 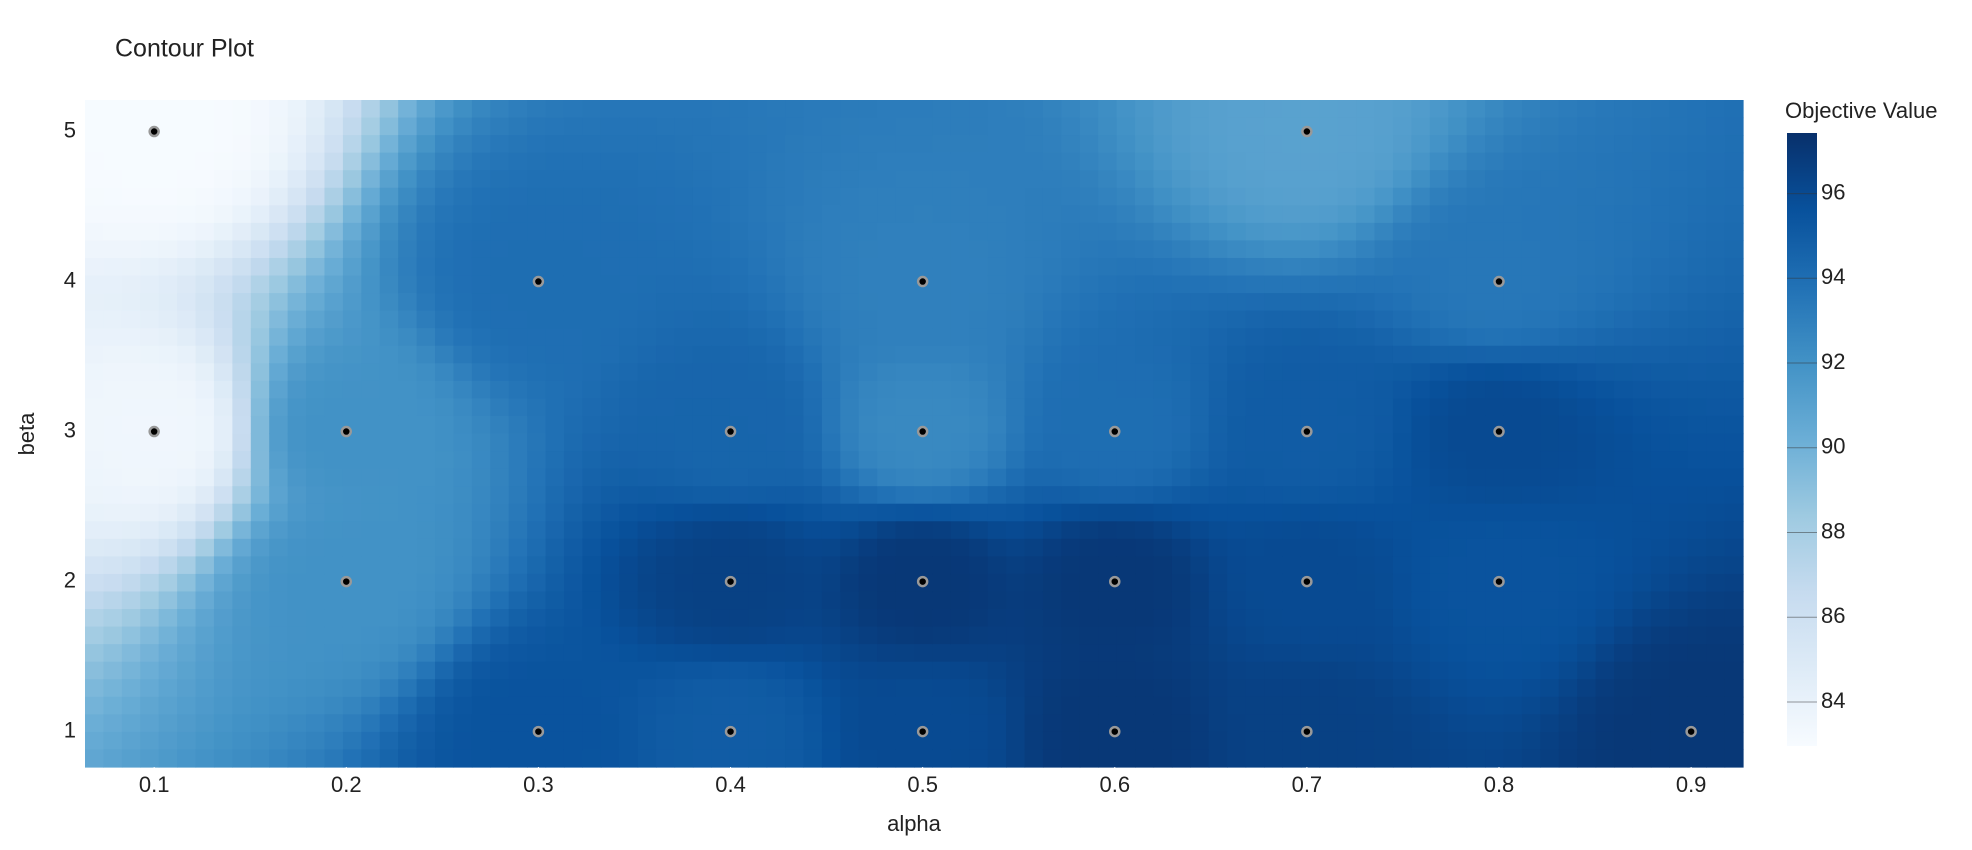 I want to click on x-tick-label: 0.9, so click(x=1691, y=784).